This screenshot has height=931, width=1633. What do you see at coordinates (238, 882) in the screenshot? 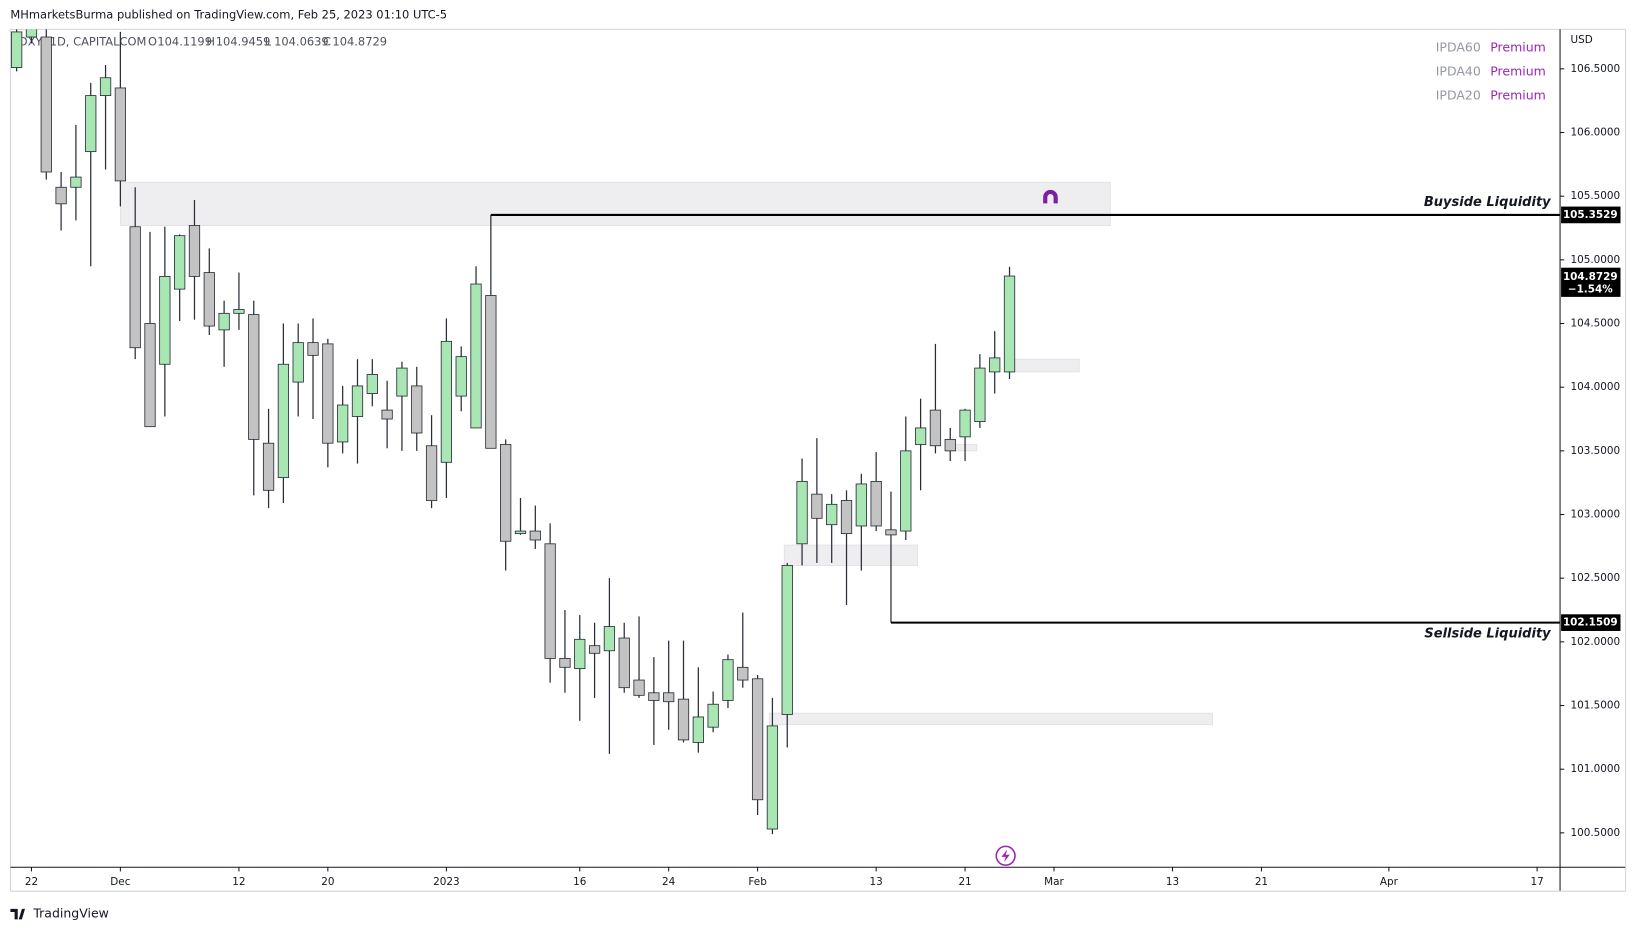
I see `x-tick-label: 12` at bounding box center [238, 882].